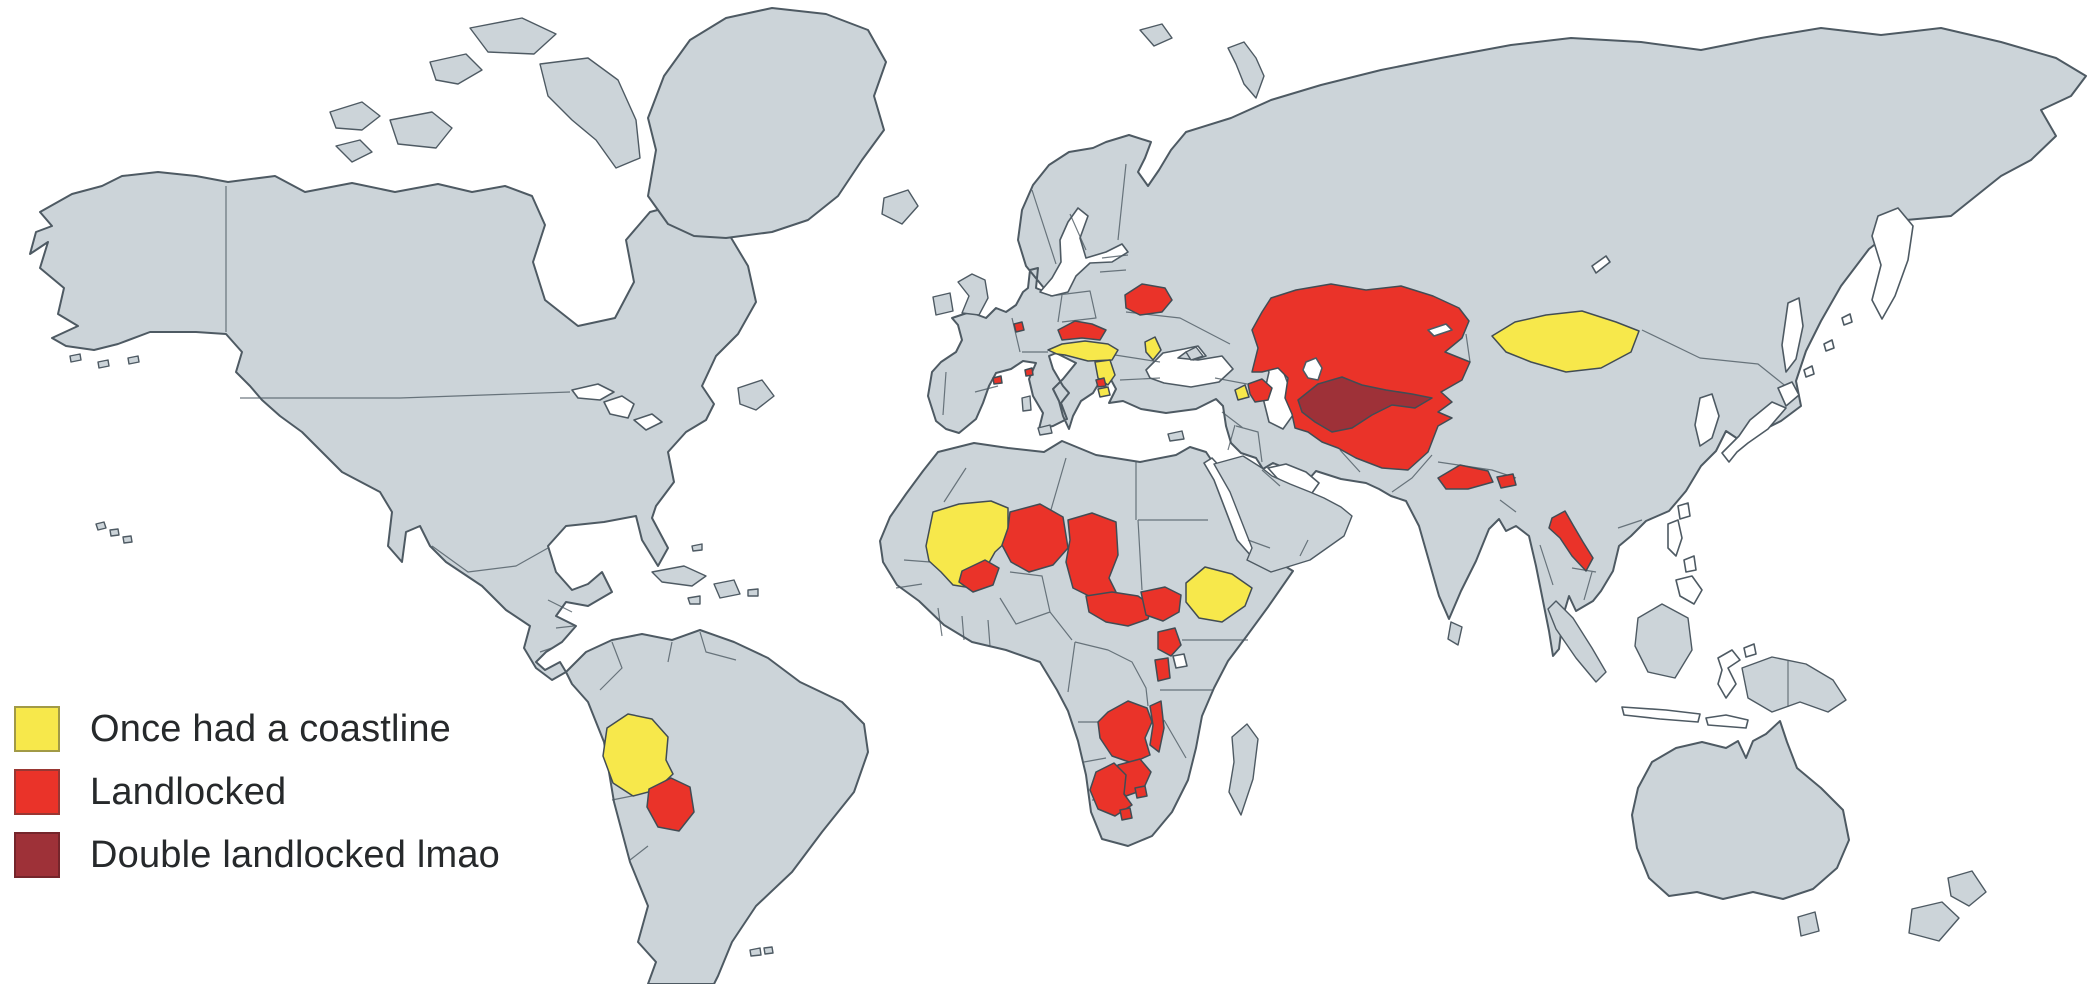 This screenshot has height=984, width=2100. What do you see at coordinates (767, 123) in the screenshot?
I see `landmass-greenland` at bounding box center [767, 123].